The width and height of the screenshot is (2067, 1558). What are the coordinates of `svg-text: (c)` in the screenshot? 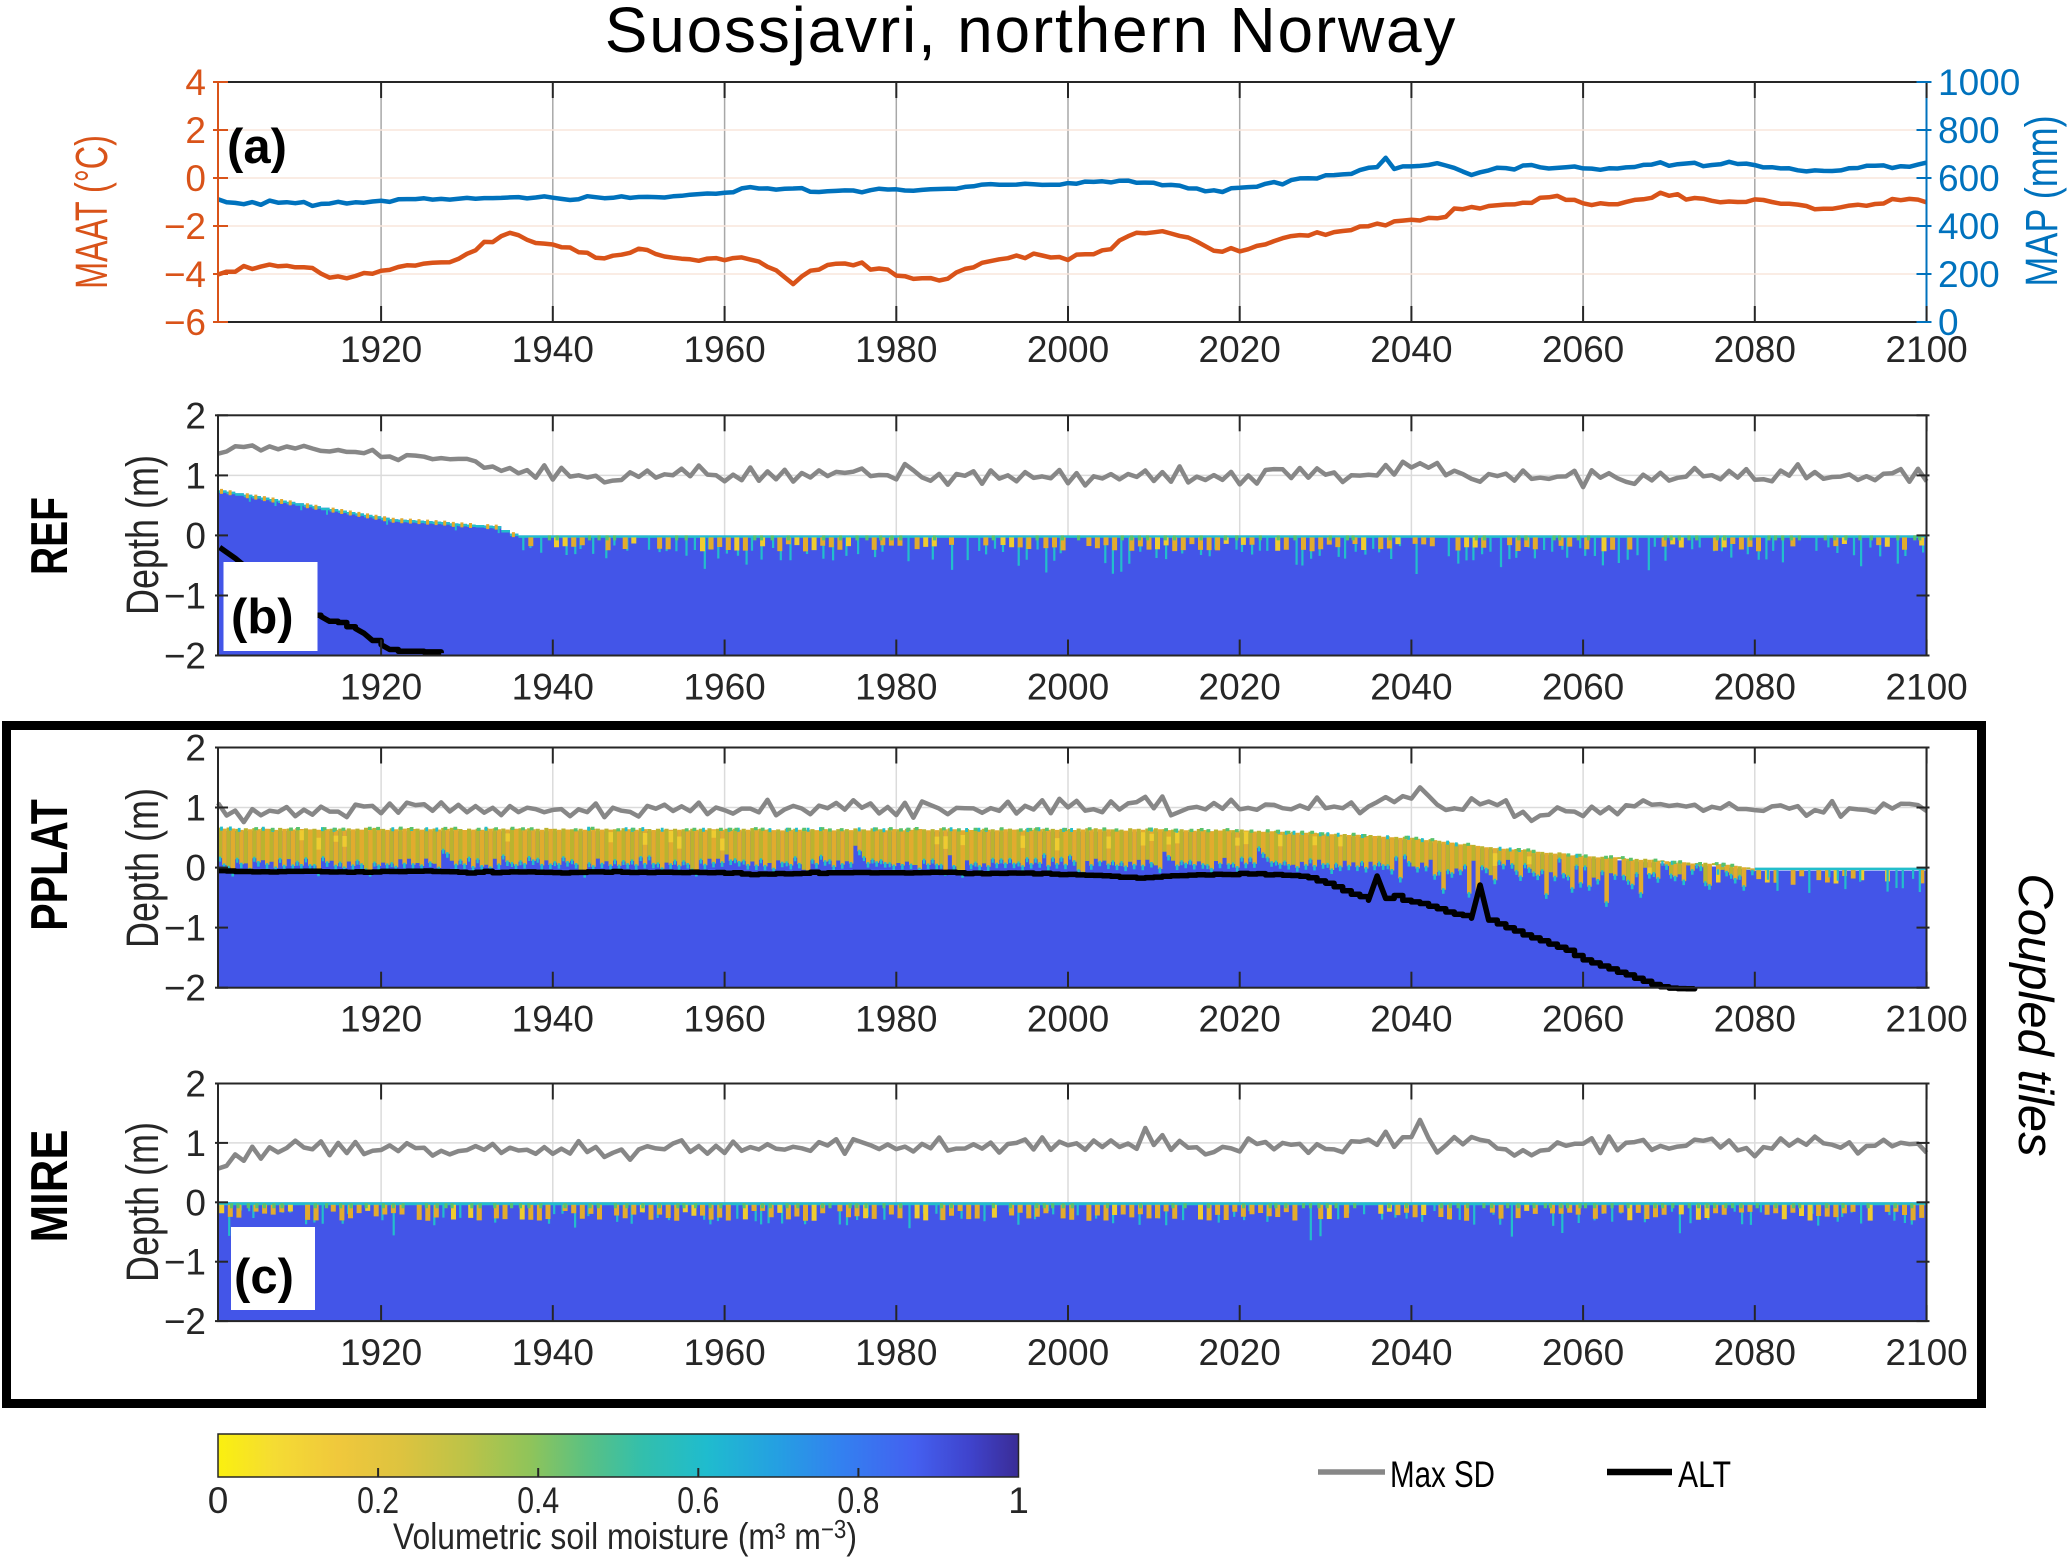 It's located at (264, 1277).